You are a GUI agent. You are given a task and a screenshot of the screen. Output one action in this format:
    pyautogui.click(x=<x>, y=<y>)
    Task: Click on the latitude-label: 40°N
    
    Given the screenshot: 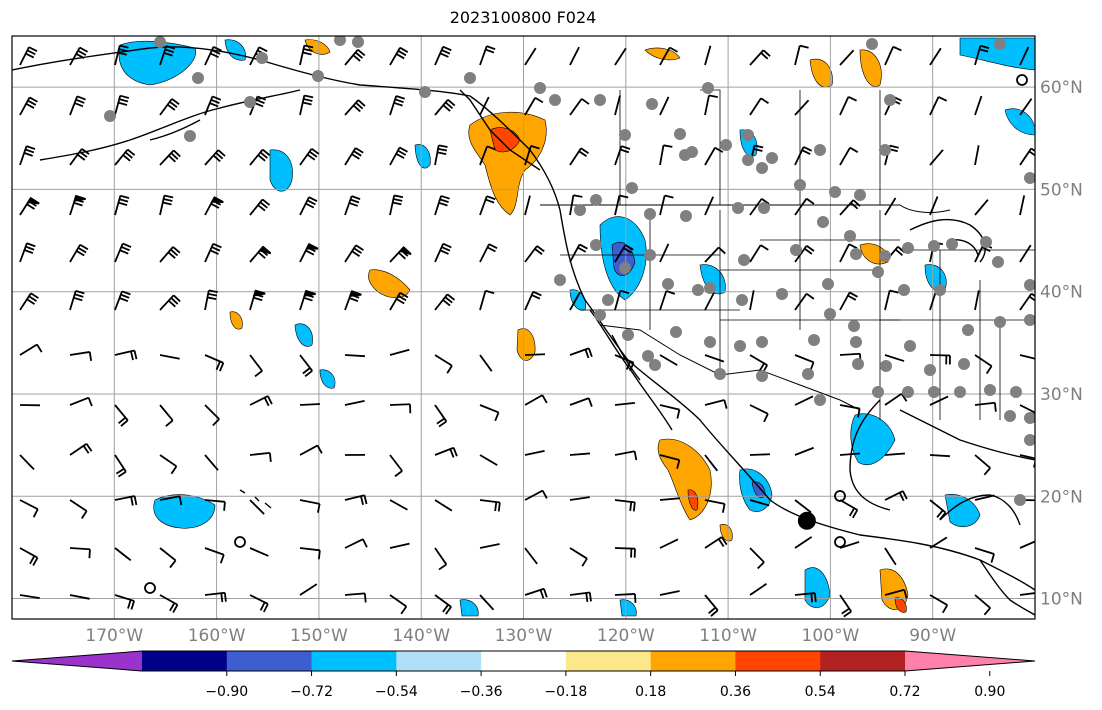 What is the action you would take?
    pyautogui.click(x=1061, y=293)
    